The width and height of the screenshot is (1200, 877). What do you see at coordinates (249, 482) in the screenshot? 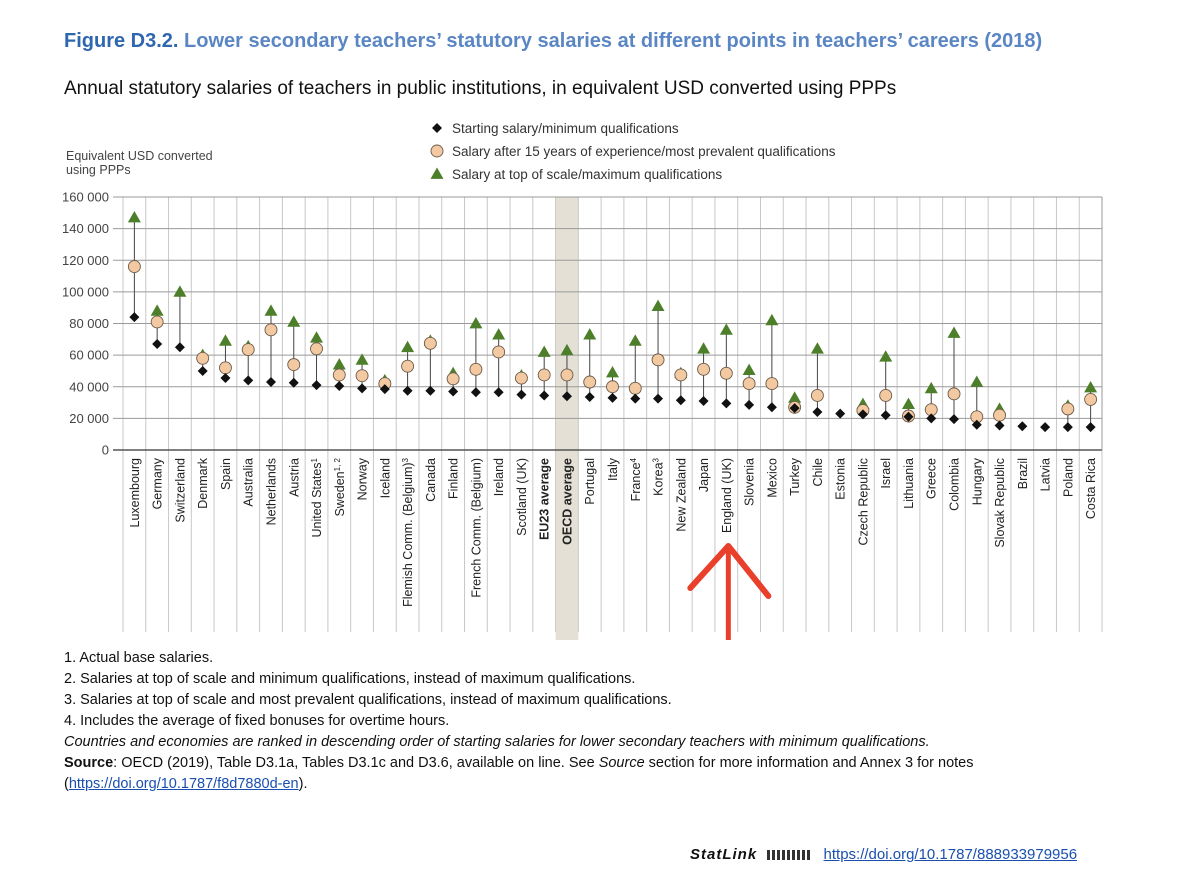
I see `category-label: Australia` at bounding box center [249, 482].